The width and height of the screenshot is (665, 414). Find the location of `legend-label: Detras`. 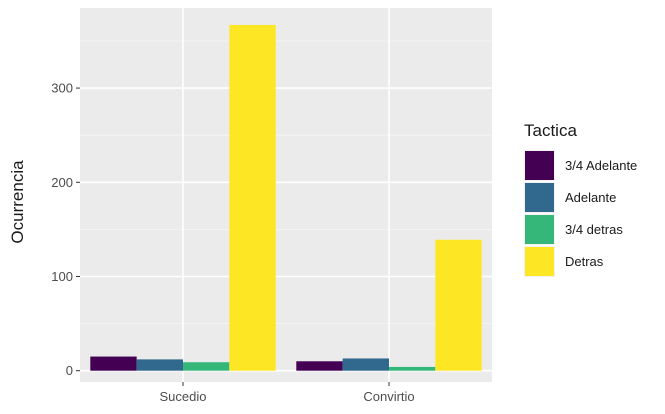

legend-label: Detras is located at coordinates (584, 261).